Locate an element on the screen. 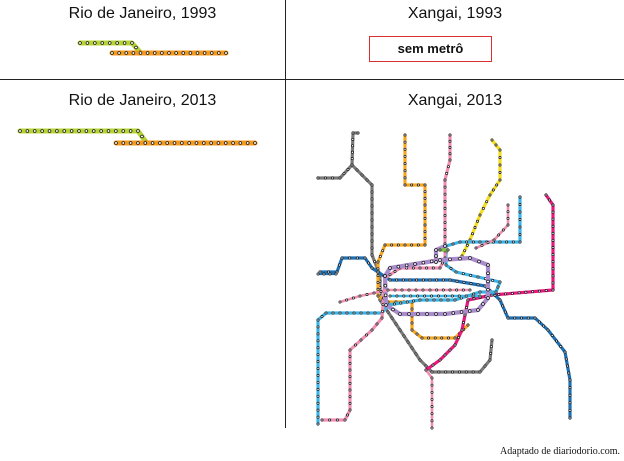 This screenshot has width=624, height=461. rio2013-line1-track is located at coordinates (83, 136).